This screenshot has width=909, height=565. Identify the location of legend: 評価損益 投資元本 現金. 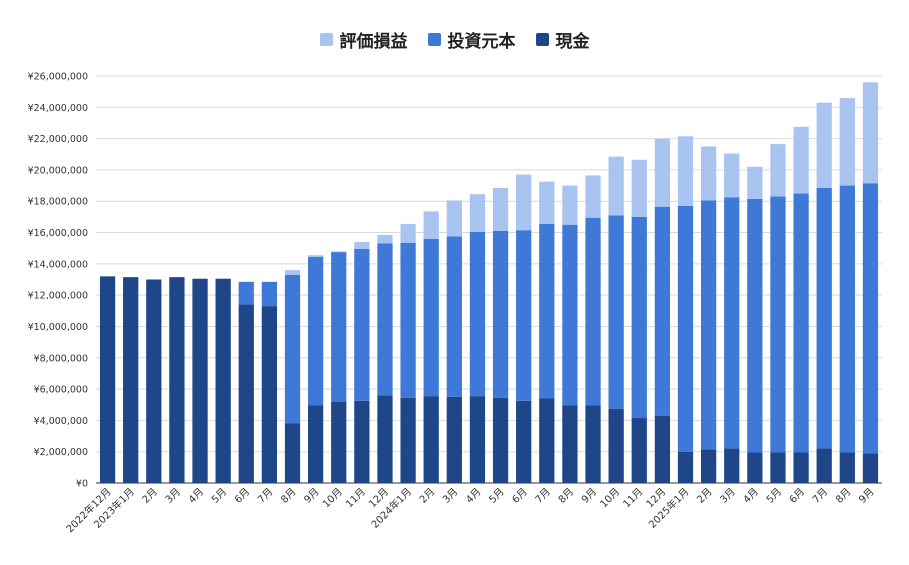
(454, 39).